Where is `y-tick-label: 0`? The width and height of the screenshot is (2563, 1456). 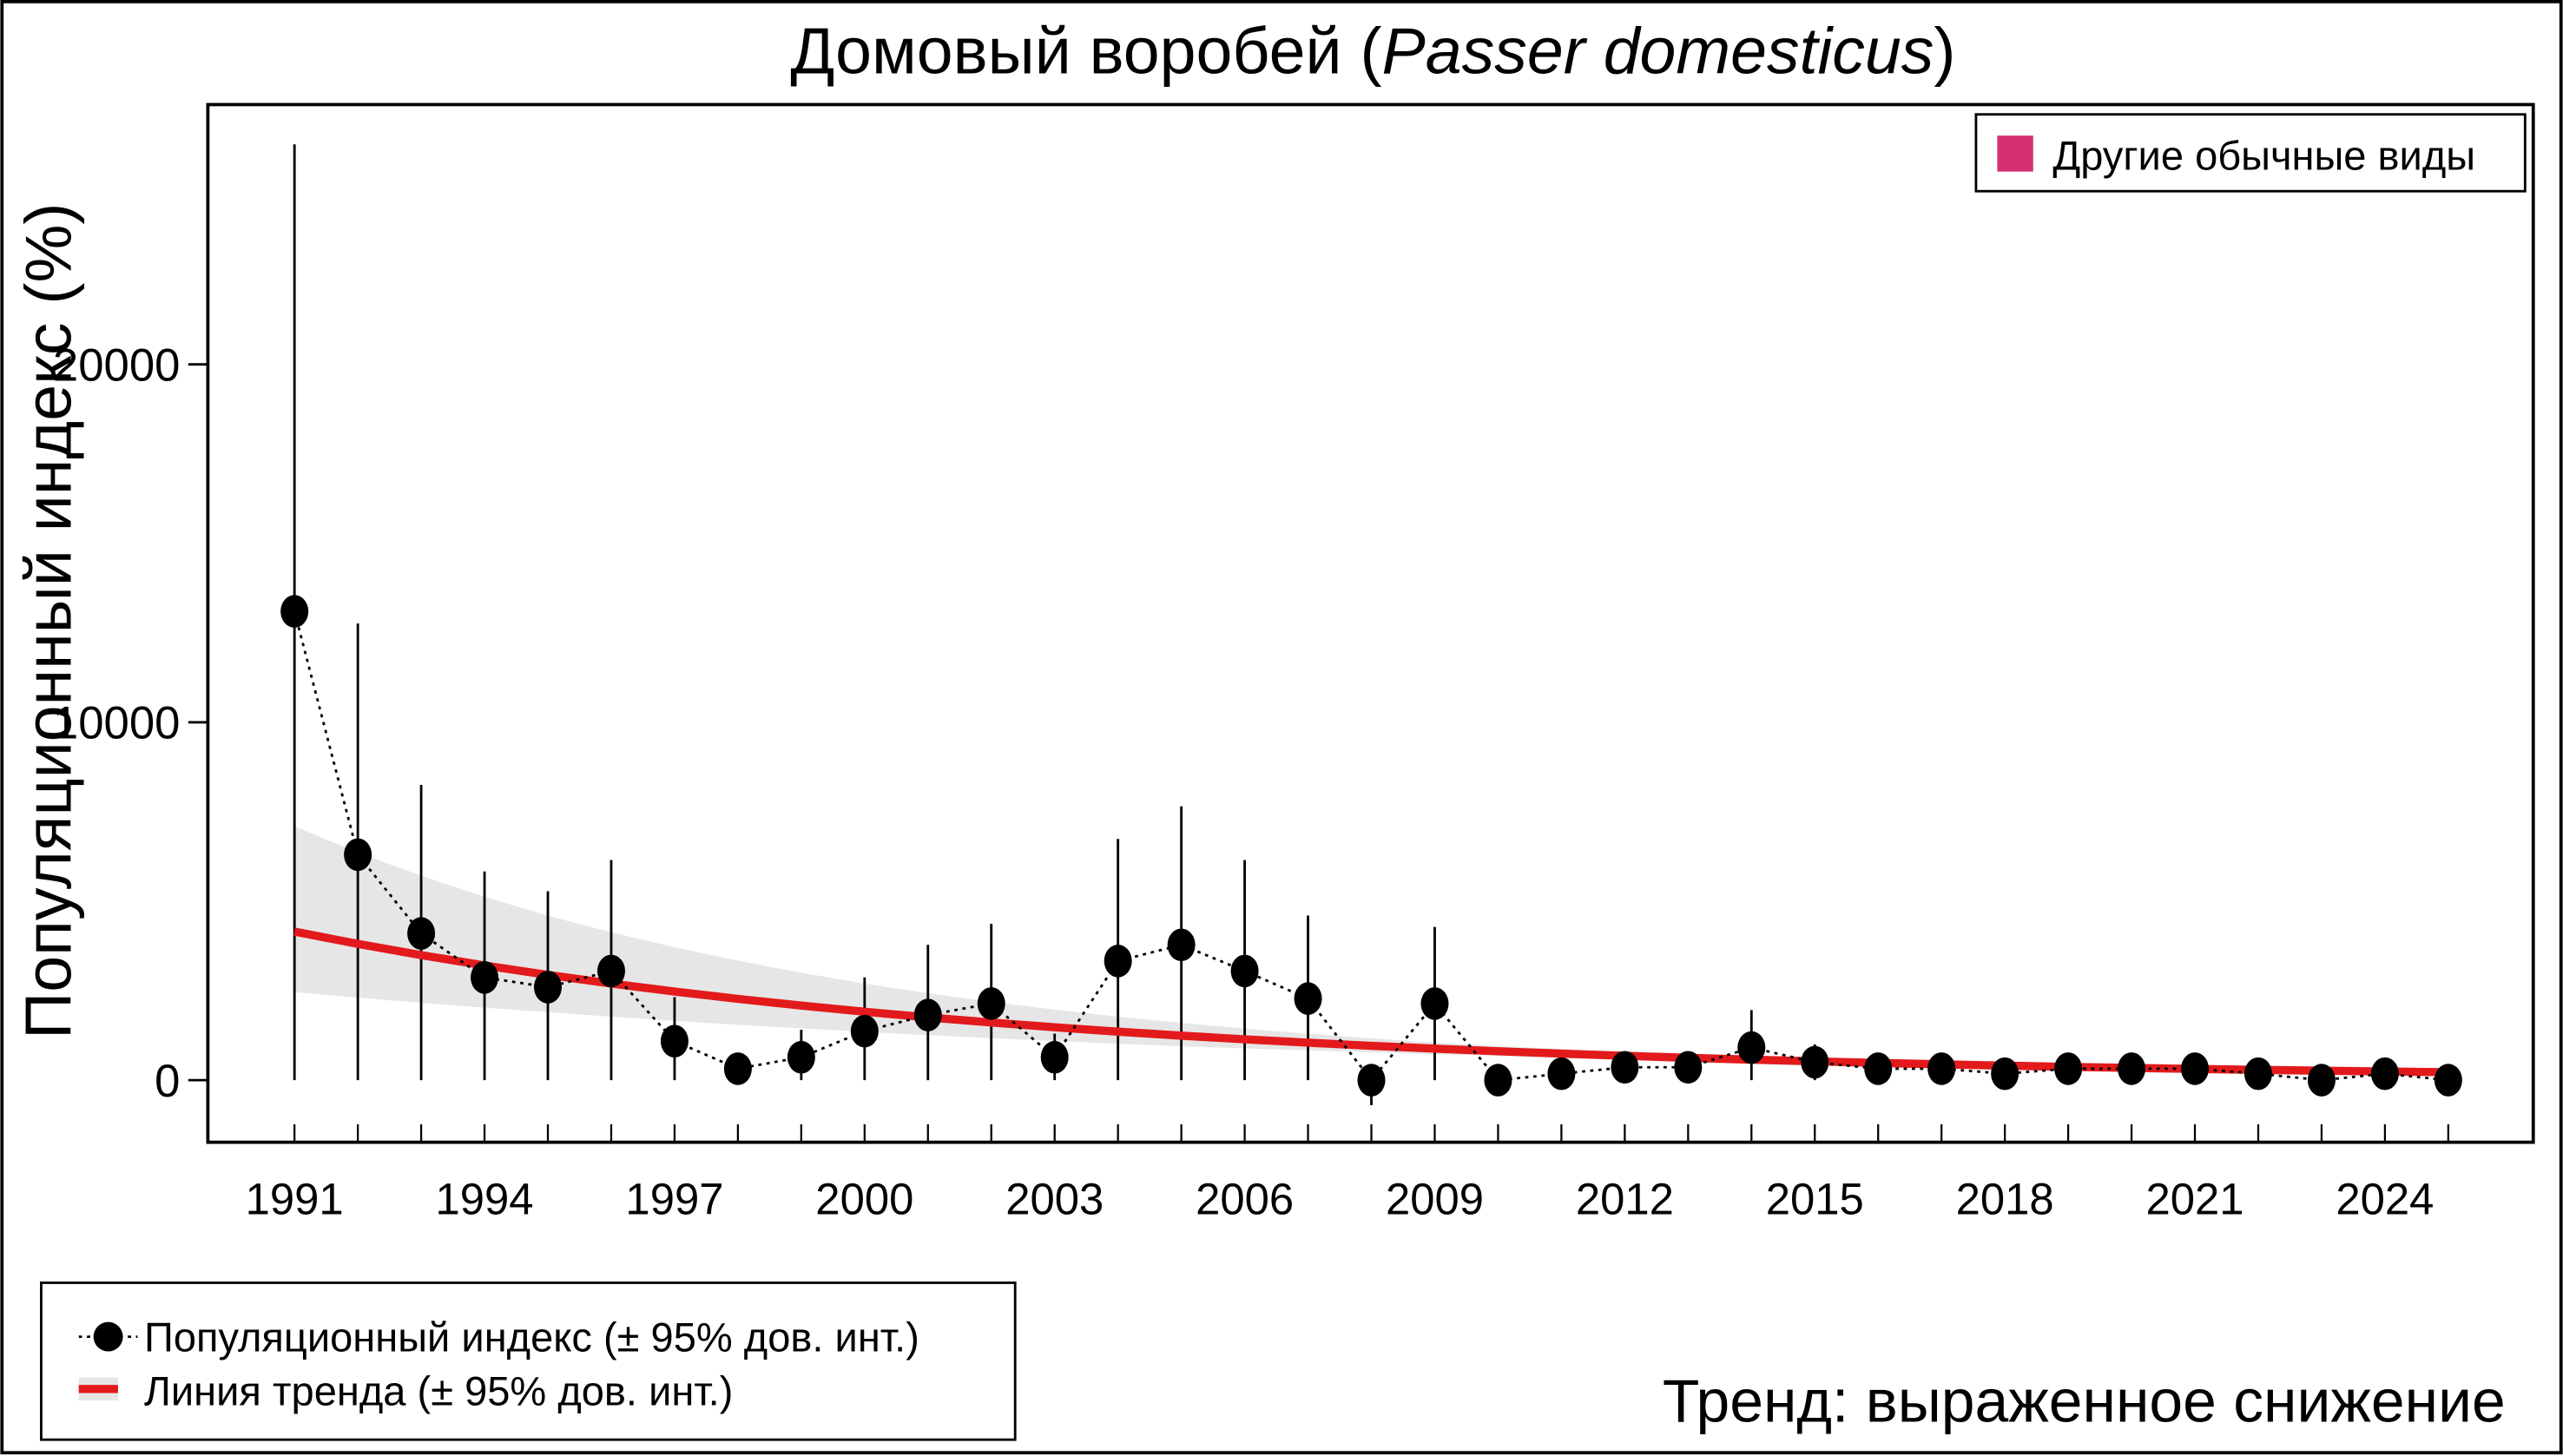
y-tick-label: 0 is located at coordinates (167, 1081).